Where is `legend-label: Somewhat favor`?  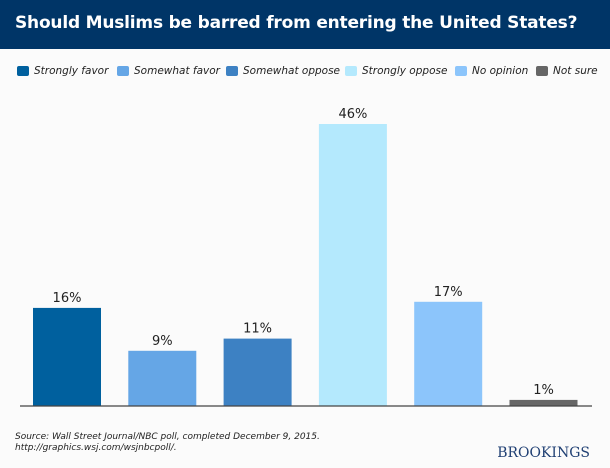 legend-label: Somewhat favor is located at coordinates (177, 71).